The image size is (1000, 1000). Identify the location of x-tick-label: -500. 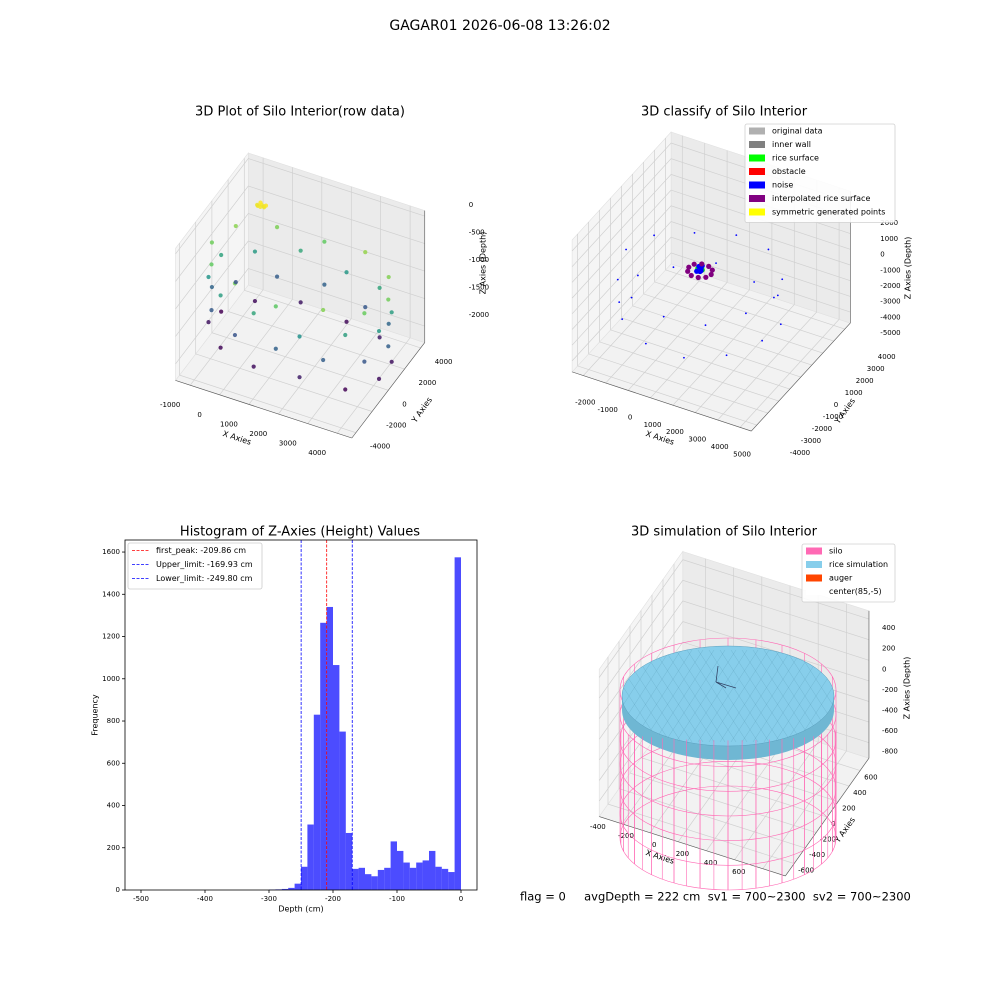
(141, 899).